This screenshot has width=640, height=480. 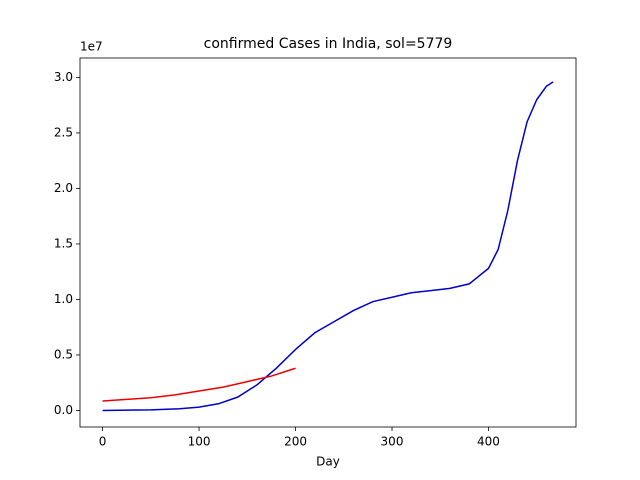 I want to click on x-tick-label: 200, so click(x=295, y=442).